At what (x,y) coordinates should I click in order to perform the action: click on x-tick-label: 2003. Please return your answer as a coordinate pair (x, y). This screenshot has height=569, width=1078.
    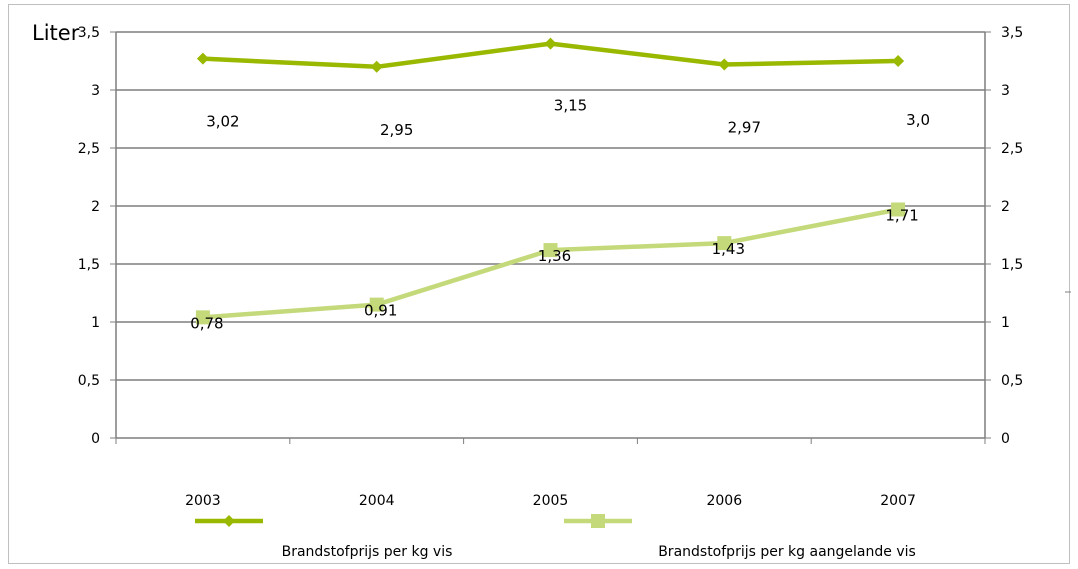
    Looking at the image, I should click on (203, 501).